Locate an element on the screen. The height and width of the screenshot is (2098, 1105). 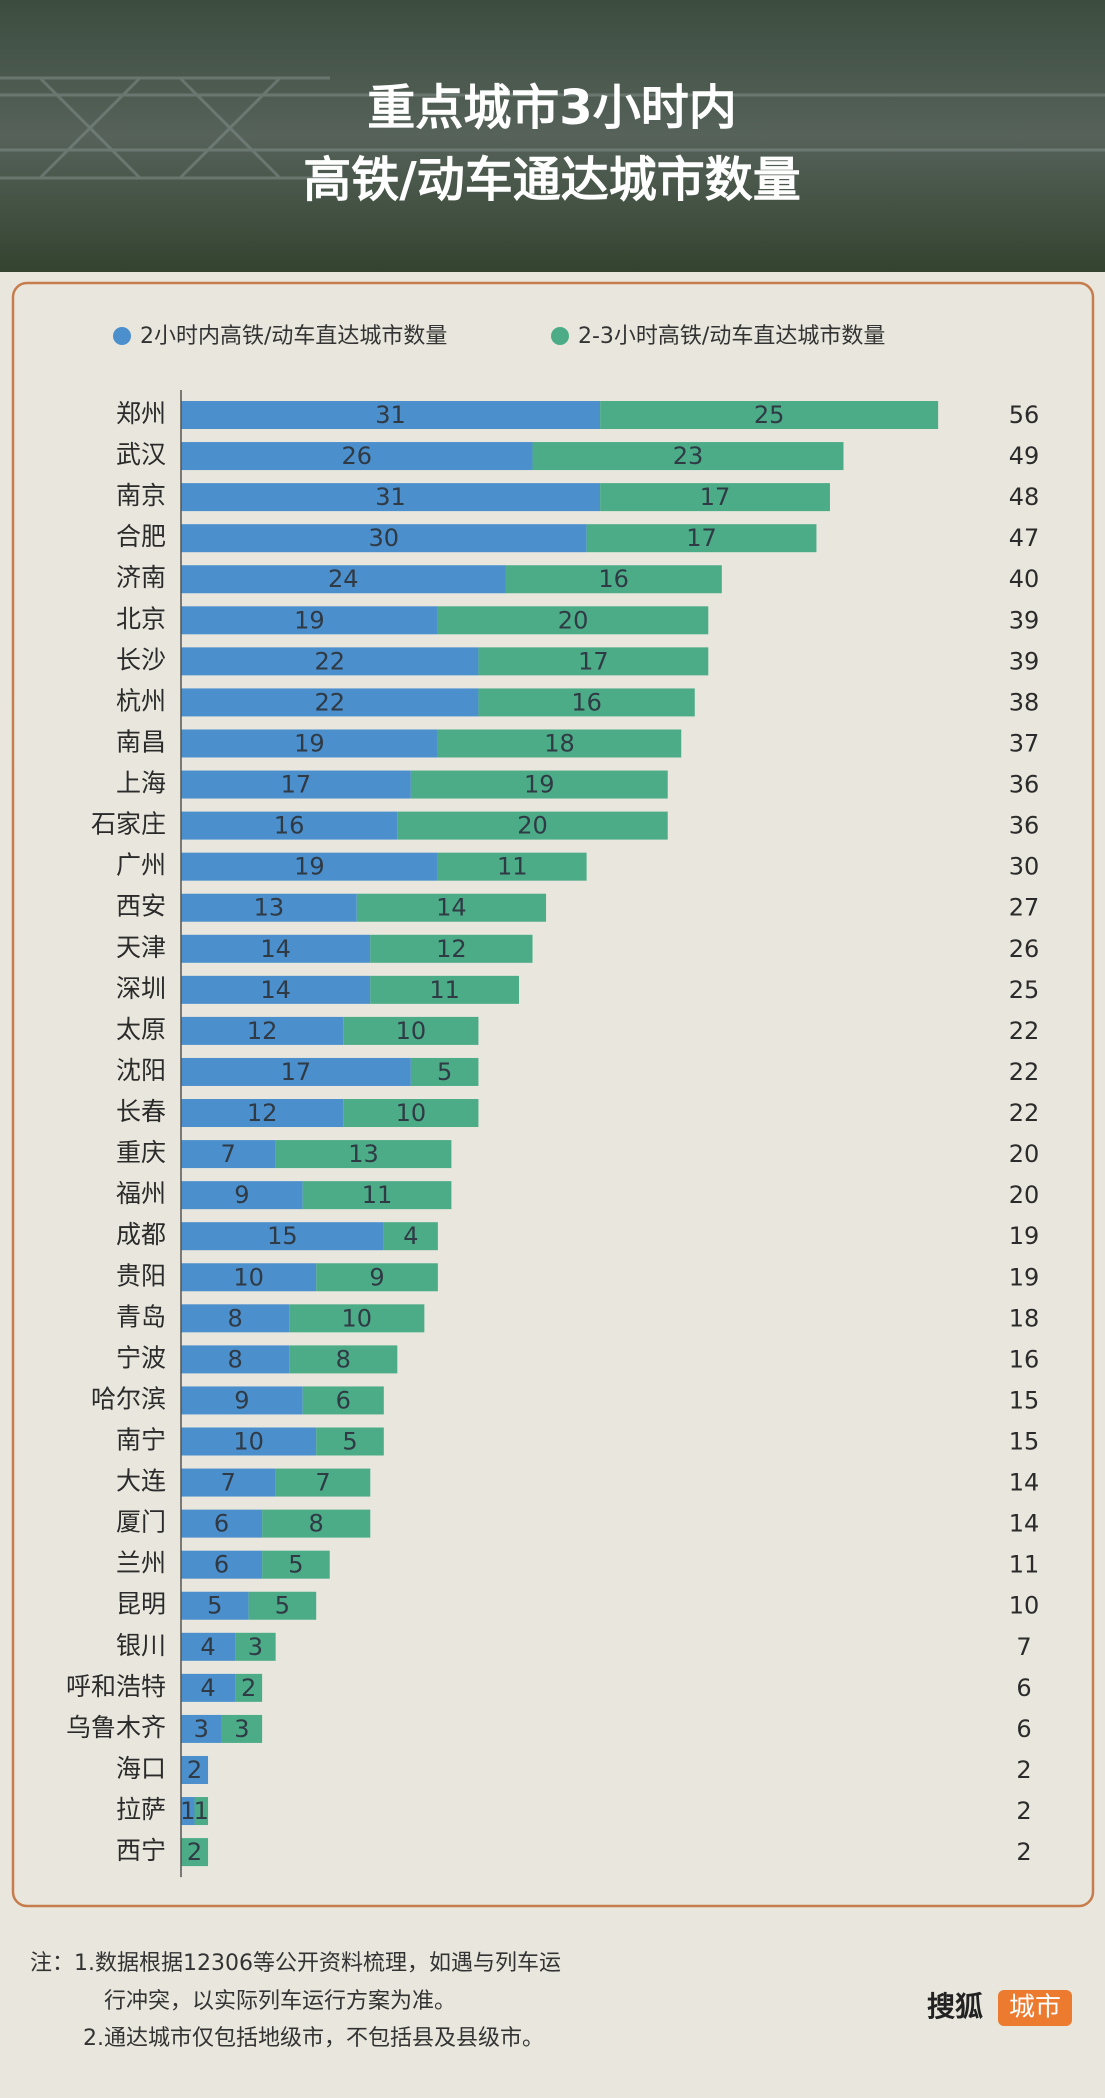
data-label: 17 is located at coordinates (715, 497).